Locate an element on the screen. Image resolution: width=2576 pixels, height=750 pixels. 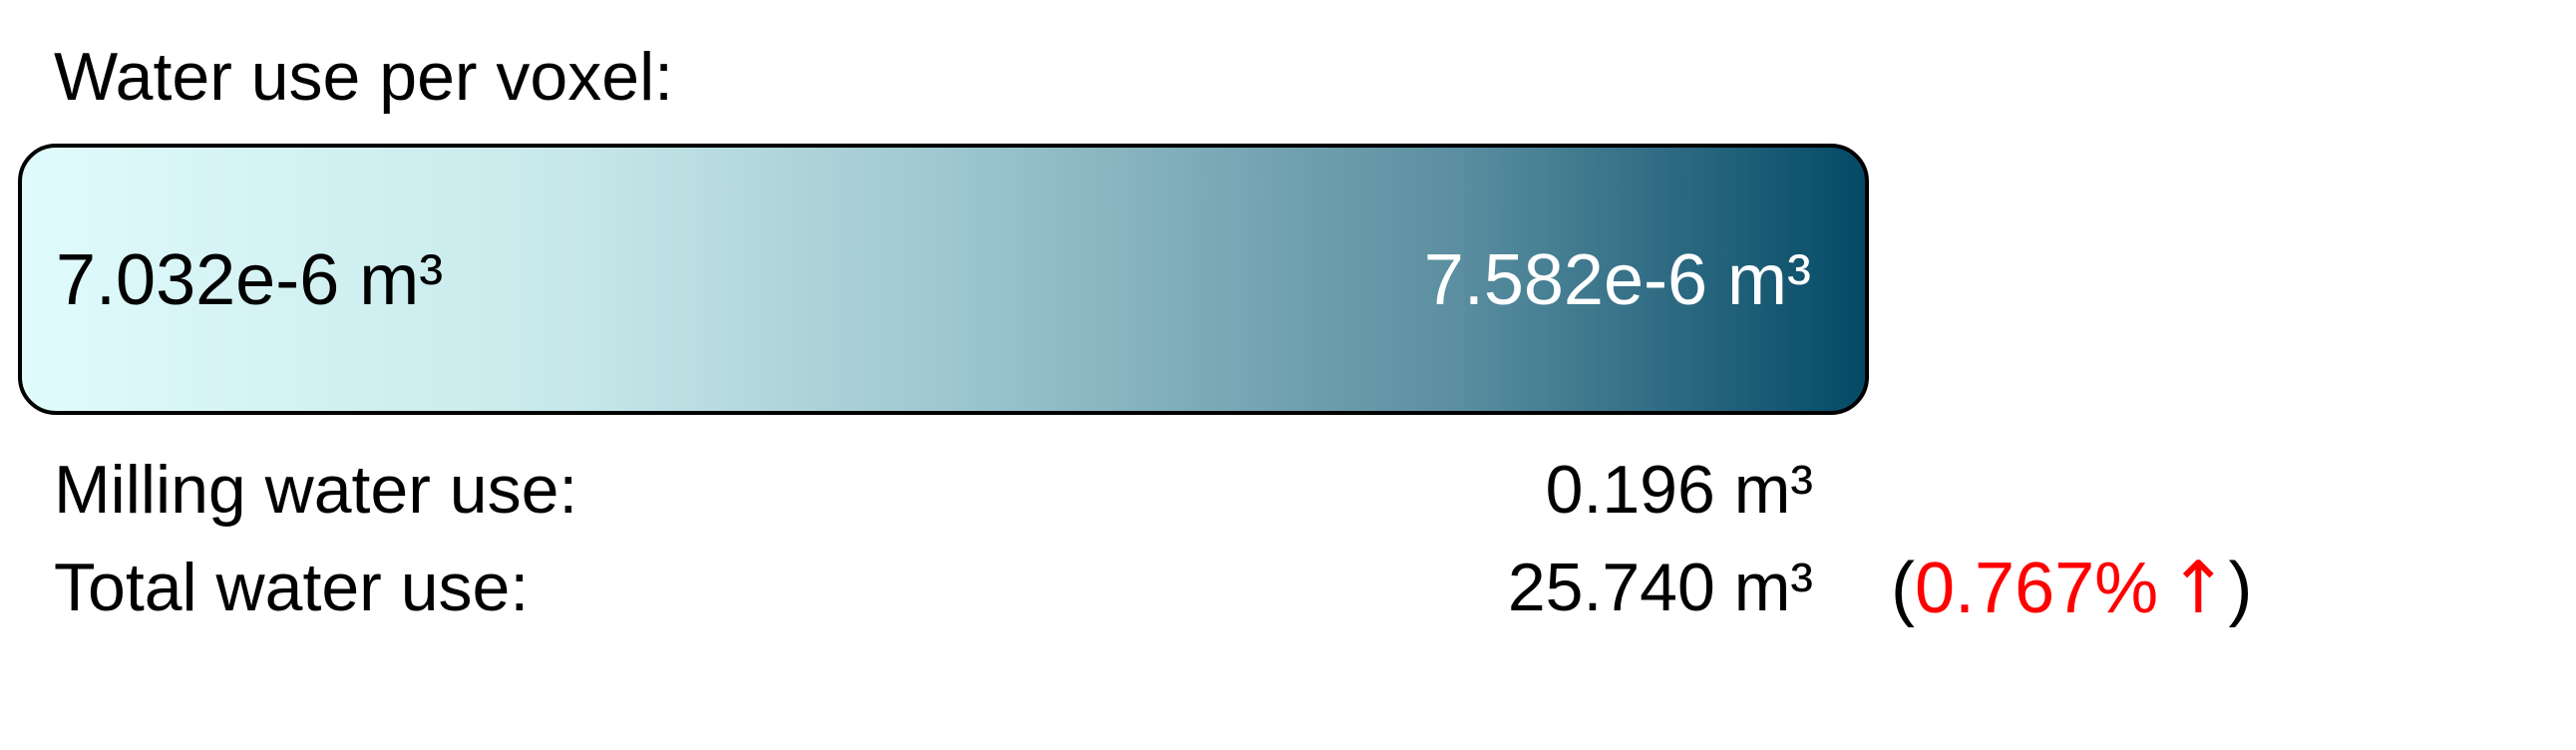
panel-title: Water use per voxel: is located at coordinates (364, 77).